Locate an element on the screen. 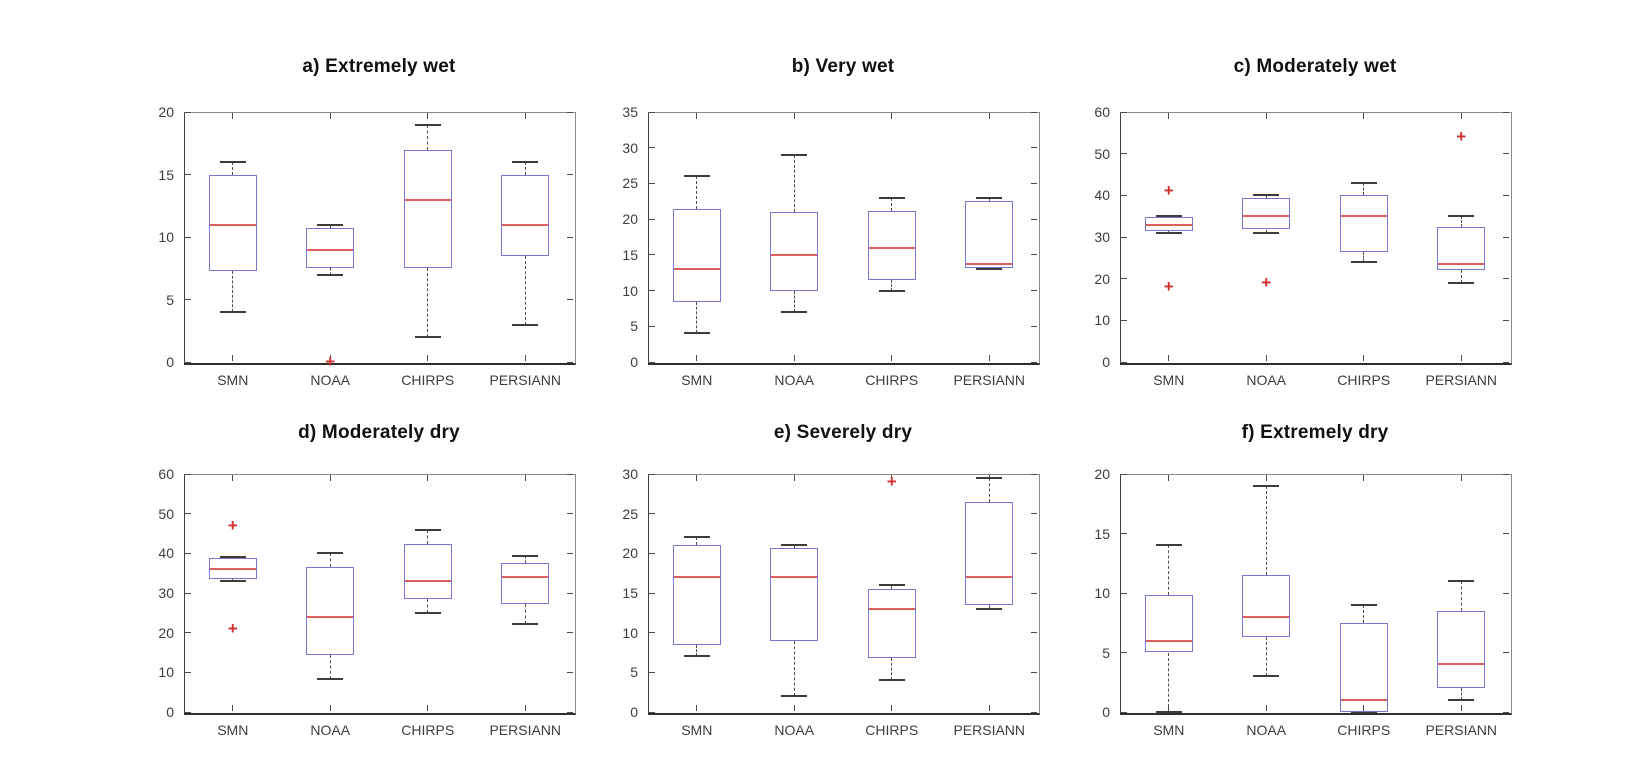 The image size is (1644, 783). subplot-title: c) Moderately wet is located at coordinates (1315, 66).